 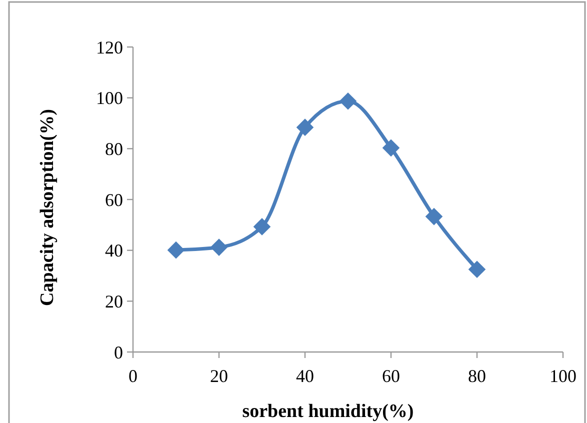 I want to click on y-tick-label: 0, so click(x=118, y=352).